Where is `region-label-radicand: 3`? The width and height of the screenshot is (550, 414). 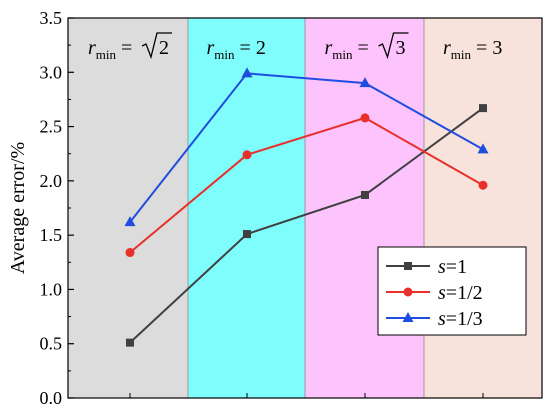 region-label-radicand: 3 is located at coordinates (401, 48).